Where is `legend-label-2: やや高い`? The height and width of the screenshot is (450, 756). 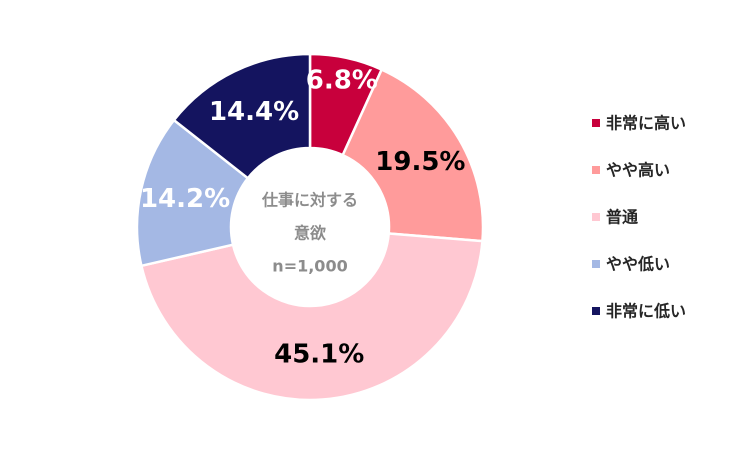
legend-label-2: やや高い is located at coordinates (638, 170).